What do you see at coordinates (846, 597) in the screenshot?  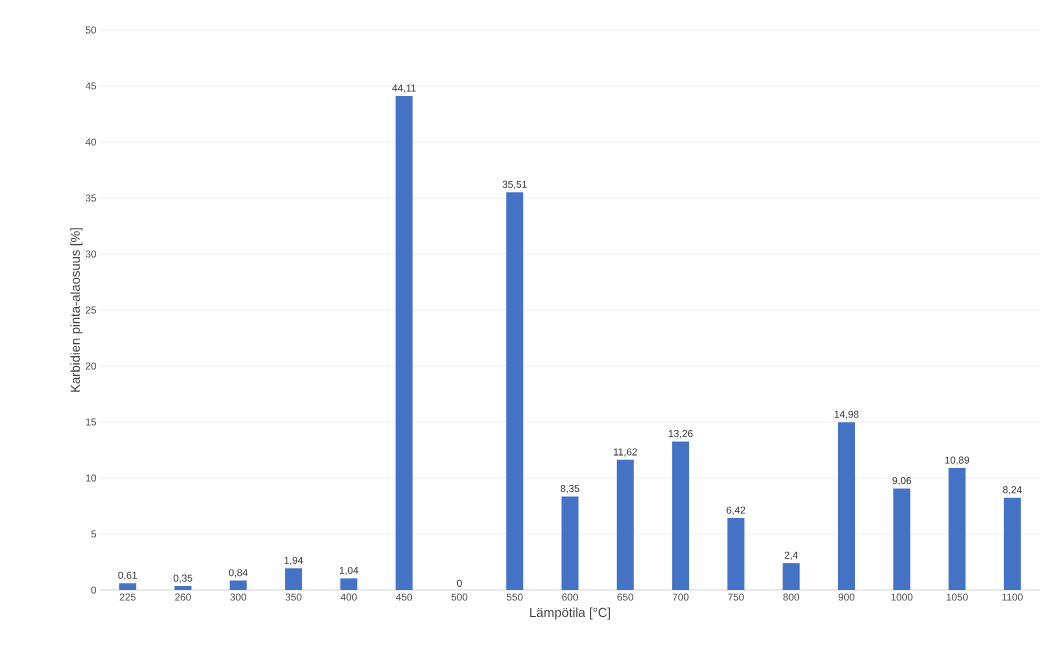 I see `x-tick-label: 900` at bounding box center [846, 597].